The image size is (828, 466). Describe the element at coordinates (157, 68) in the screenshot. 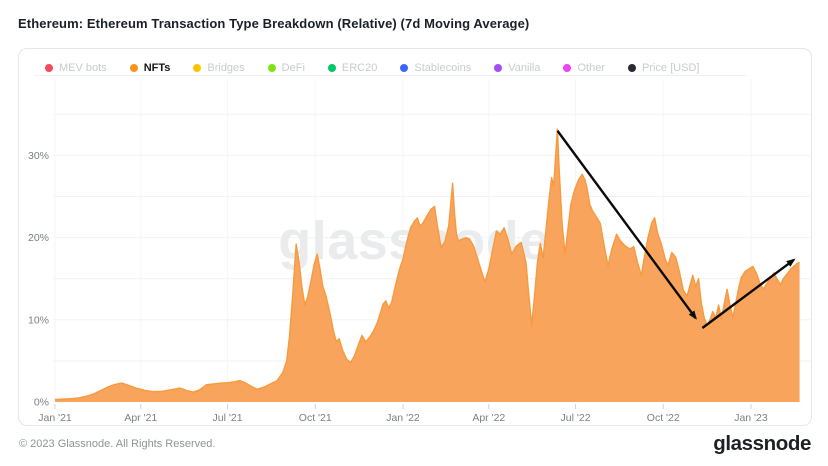

I see `legend-item-label: NFTs` at that location.